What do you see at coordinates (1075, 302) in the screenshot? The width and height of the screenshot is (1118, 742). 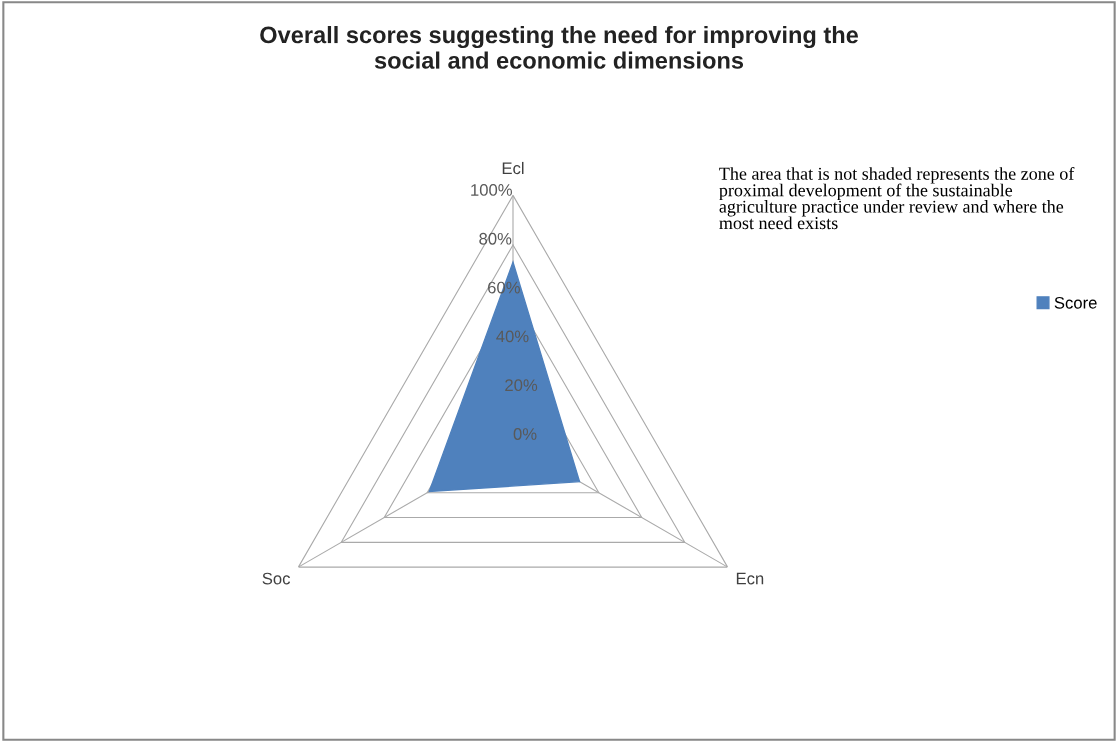 I see `legend-label: Score` at bounding box center [1075, 302].